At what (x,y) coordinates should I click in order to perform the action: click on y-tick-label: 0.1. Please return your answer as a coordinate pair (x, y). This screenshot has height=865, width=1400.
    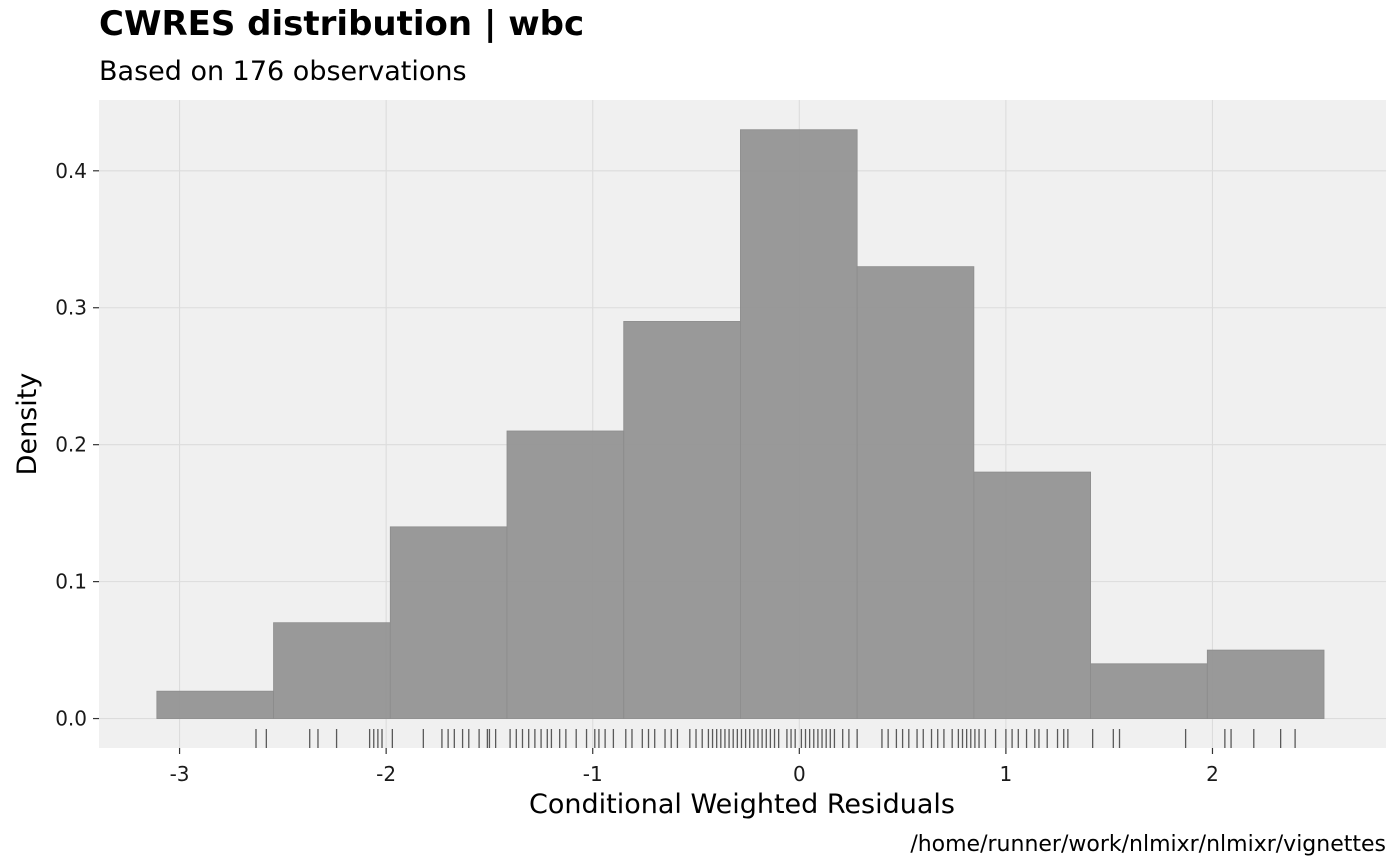
    Looking at the image, I should click on (71, 582).